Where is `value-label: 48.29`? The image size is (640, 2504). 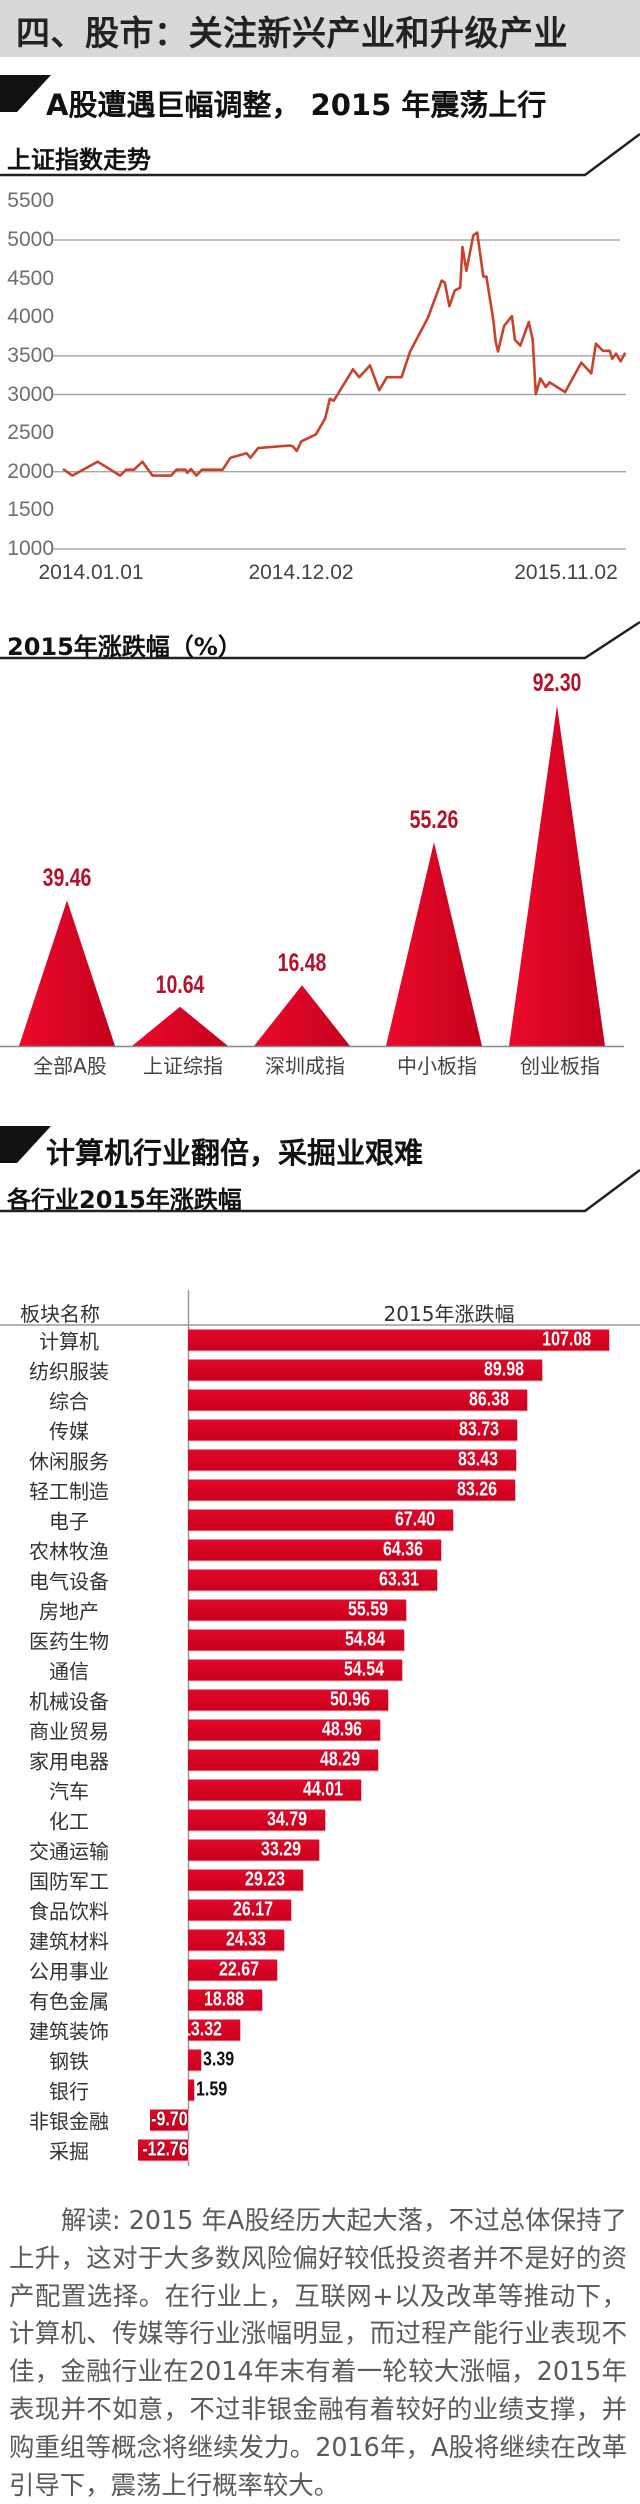 value-label: 48.29 is located at coordinates (339, 1759).